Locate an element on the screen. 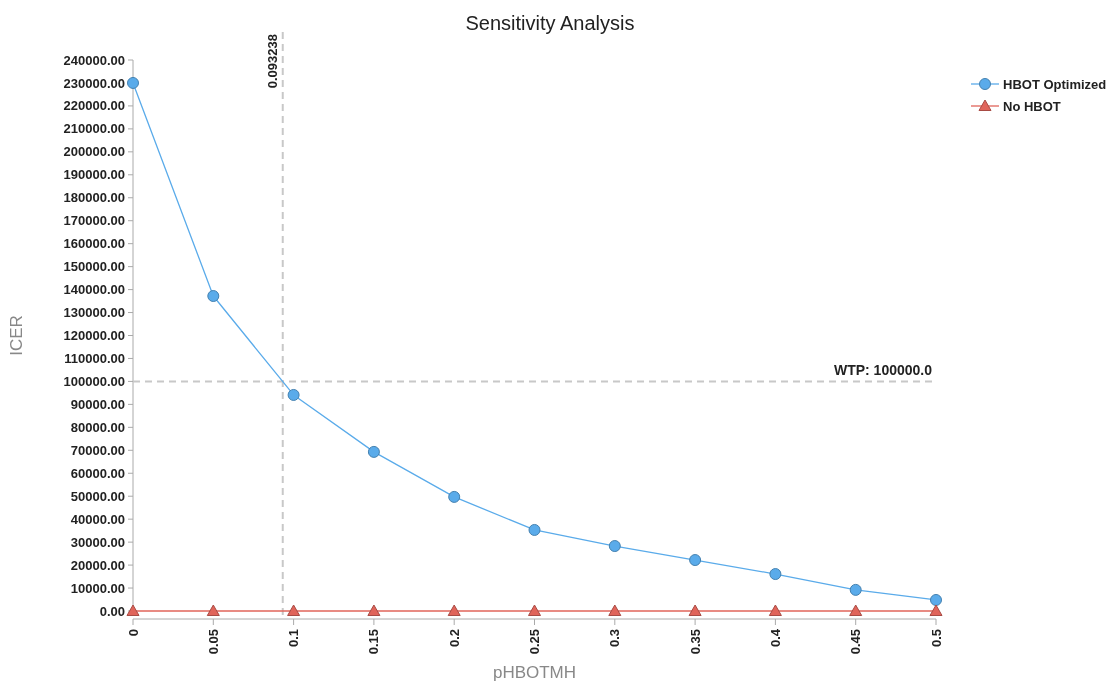 Image resolution: width=1111 pixels, height=688 pixels. legend-label: HBOT Optimized is located at coordinates (1055, 84).